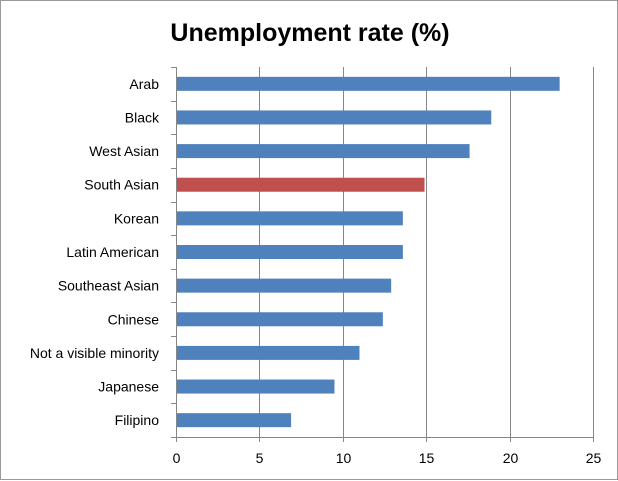 The width and height of the screenshot is (618, 481). Describe the element at coordinates (137, 420) in the screenshot. I see `category-label: Filipino` at that location.